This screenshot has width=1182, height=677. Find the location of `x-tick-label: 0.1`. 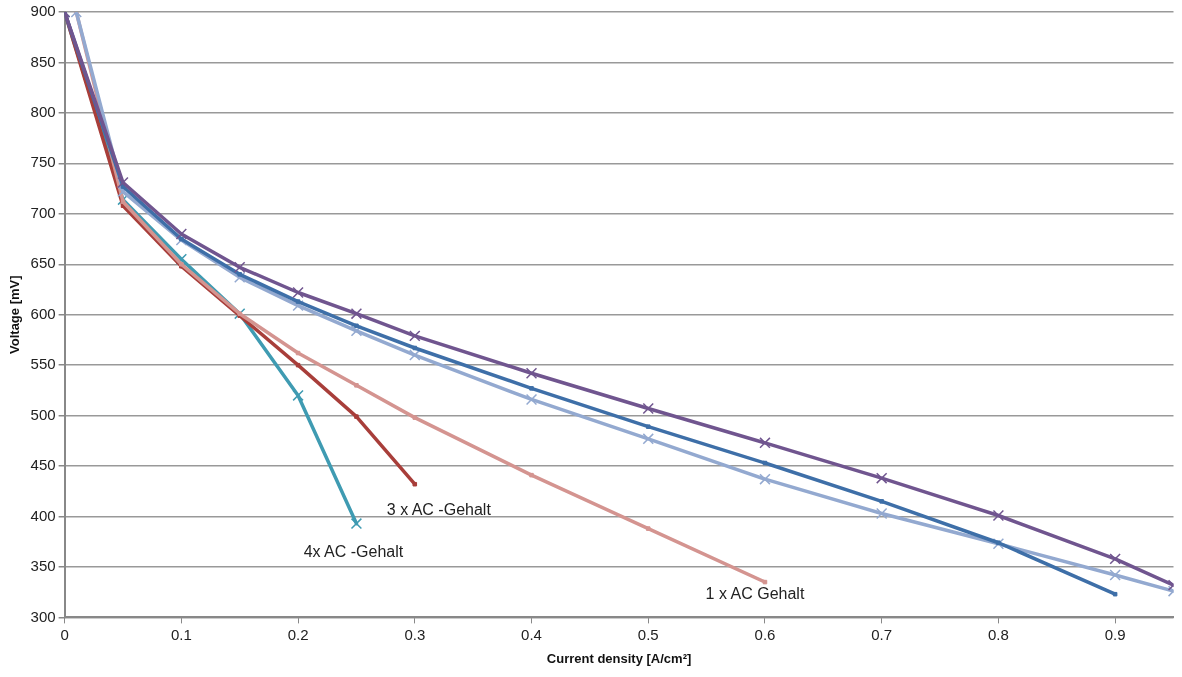

x-tick-label: 0.1 is located at coordinates (181, 634).